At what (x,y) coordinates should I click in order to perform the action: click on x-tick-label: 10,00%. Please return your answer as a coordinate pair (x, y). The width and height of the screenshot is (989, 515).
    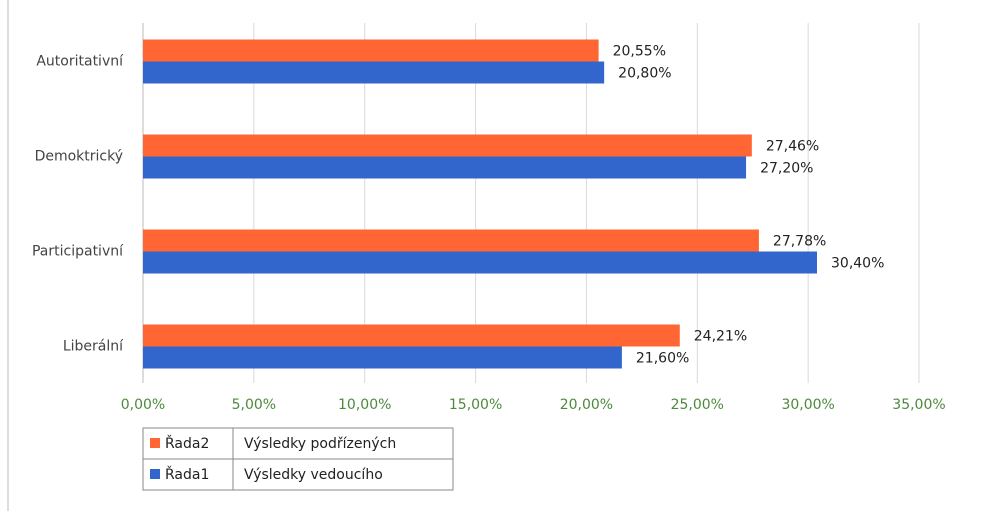
    Looking at the image, I should click on (364, 405).